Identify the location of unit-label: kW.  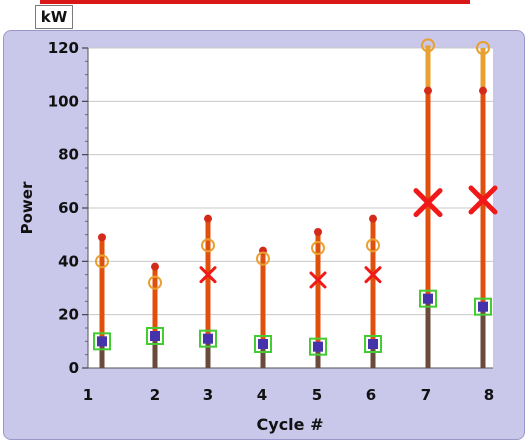
(54, 17).